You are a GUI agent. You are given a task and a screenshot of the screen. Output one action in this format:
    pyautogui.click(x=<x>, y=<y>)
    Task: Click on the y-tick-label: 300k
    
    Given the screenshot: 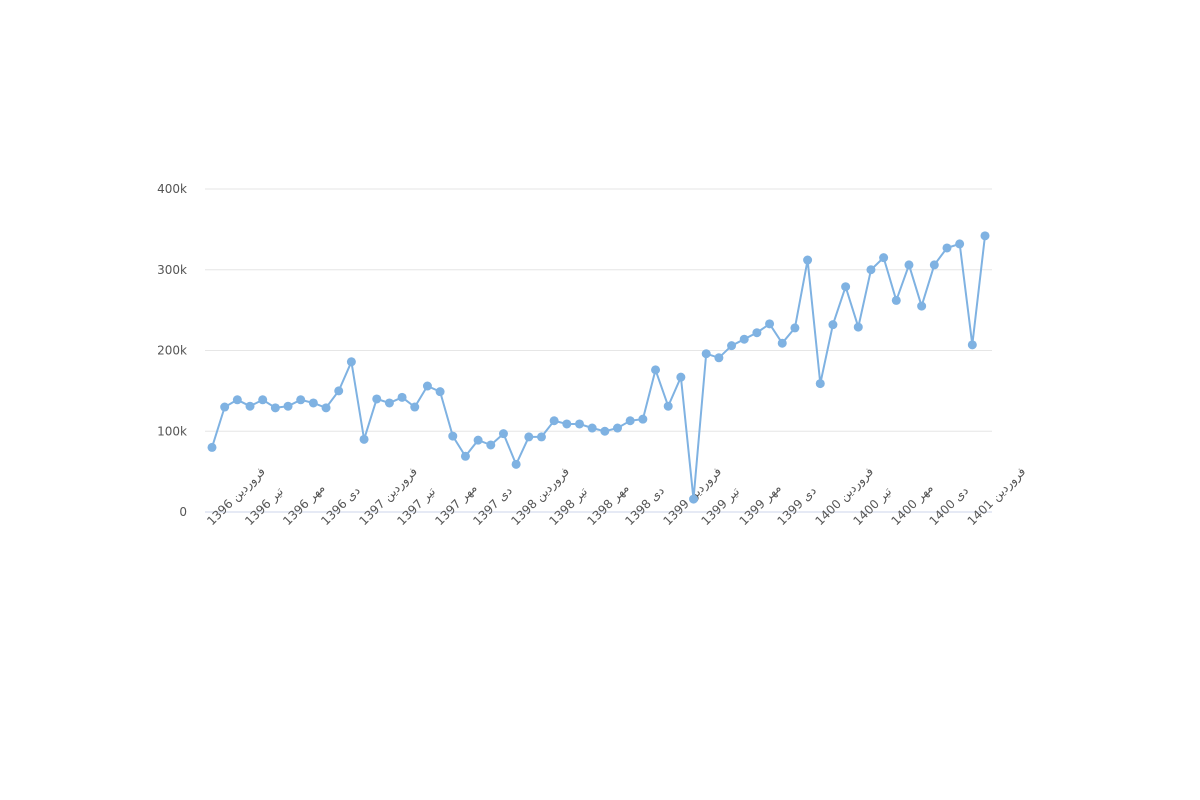 What is the action you would take?
    pyautogui.click(x=172, y=270)
    